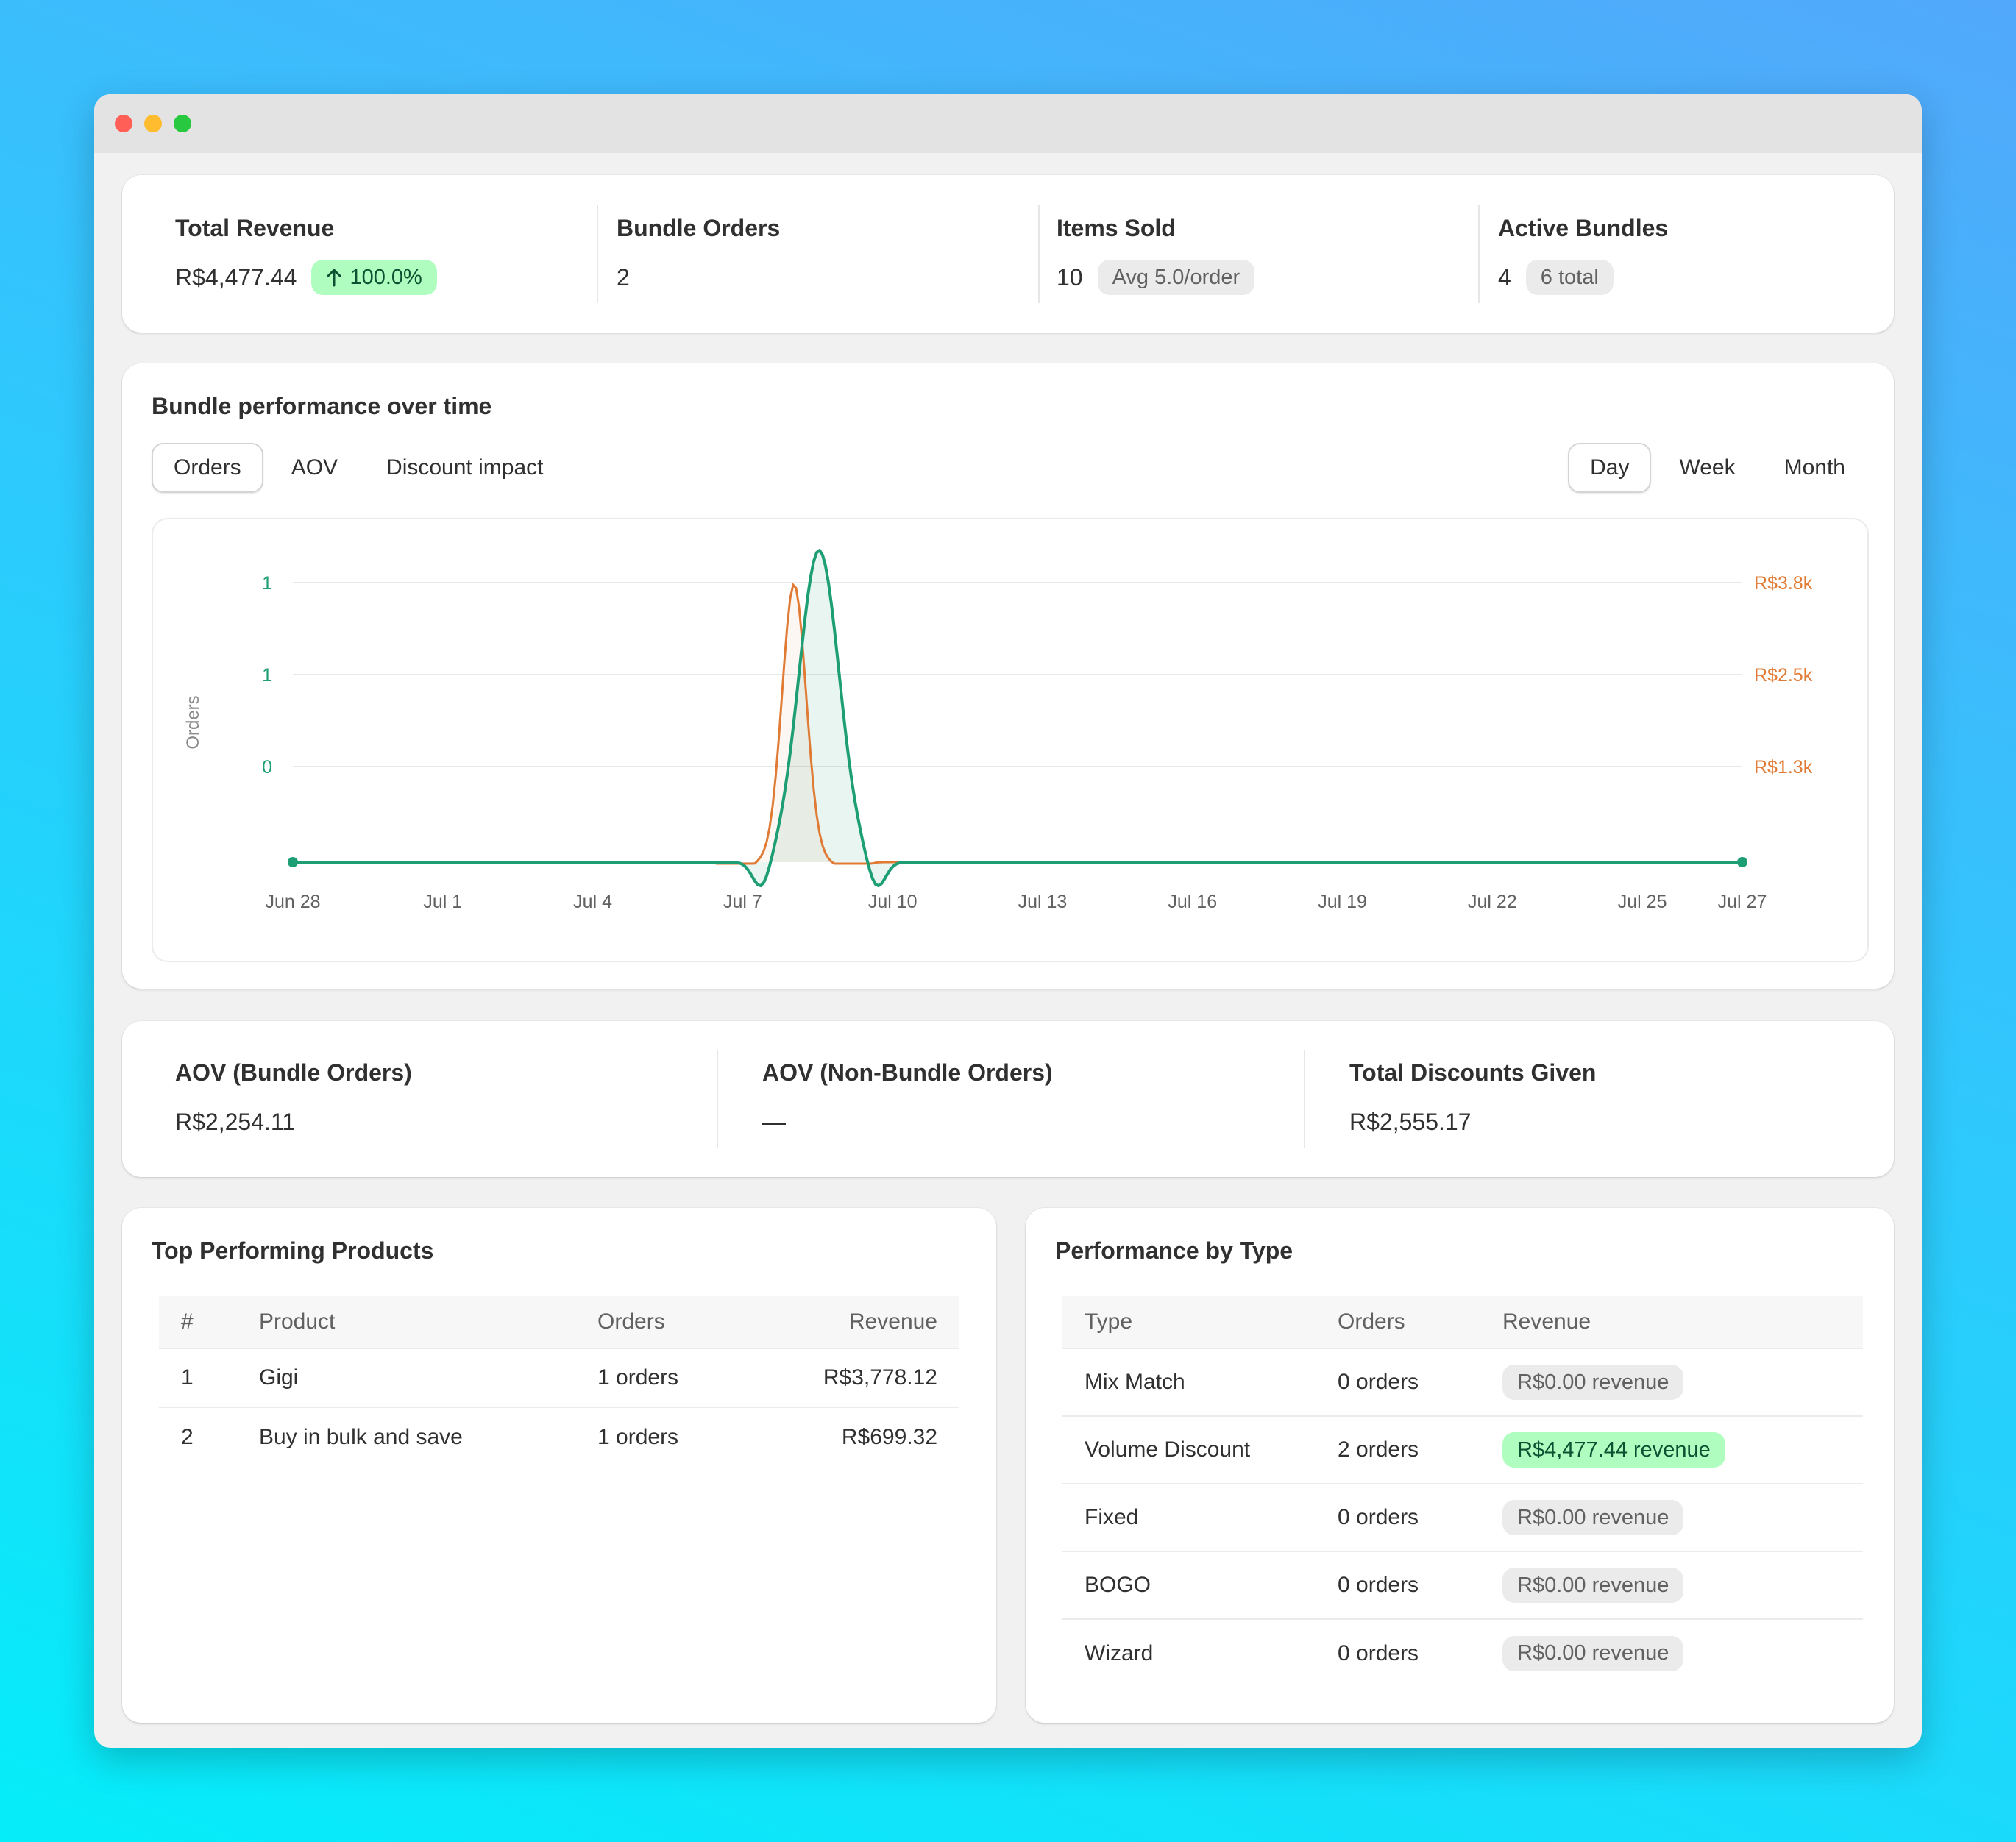 The image size is (2016, 1842). What do you see at coordinates (907, 1099) in the screenshot?
I see `metric-aov-non-bundle: AOV (Non-Bundle Orders) —` at bounding box center [907, 1099].